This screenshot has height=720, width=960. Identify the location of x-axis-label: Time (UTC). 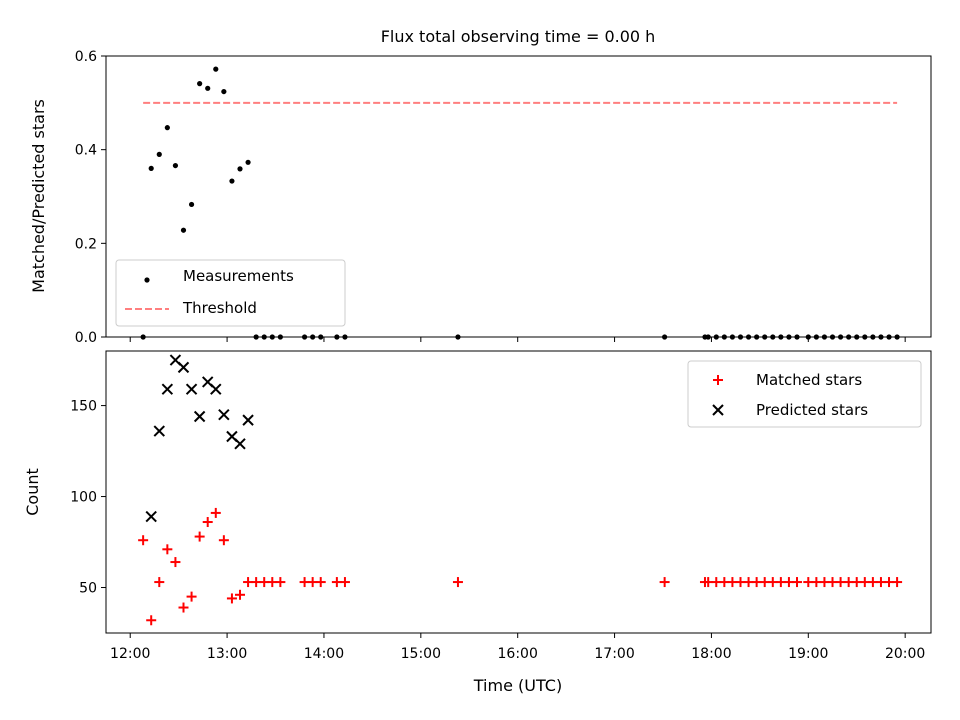
(517, 685).